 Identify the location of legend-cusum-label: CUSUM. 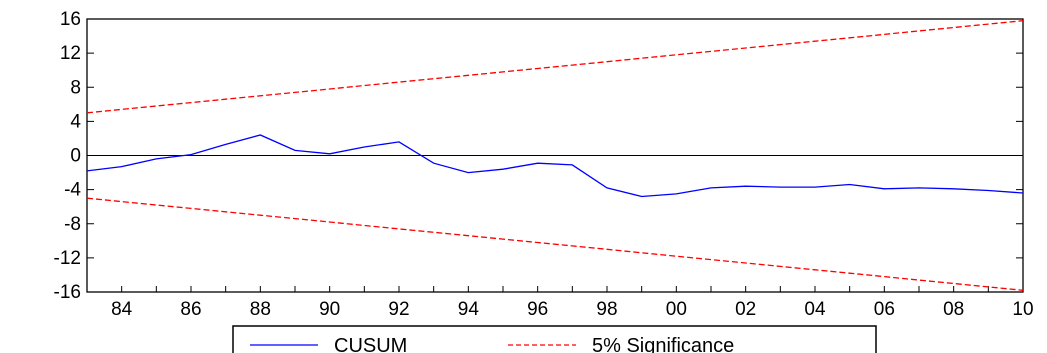
(370, 344).